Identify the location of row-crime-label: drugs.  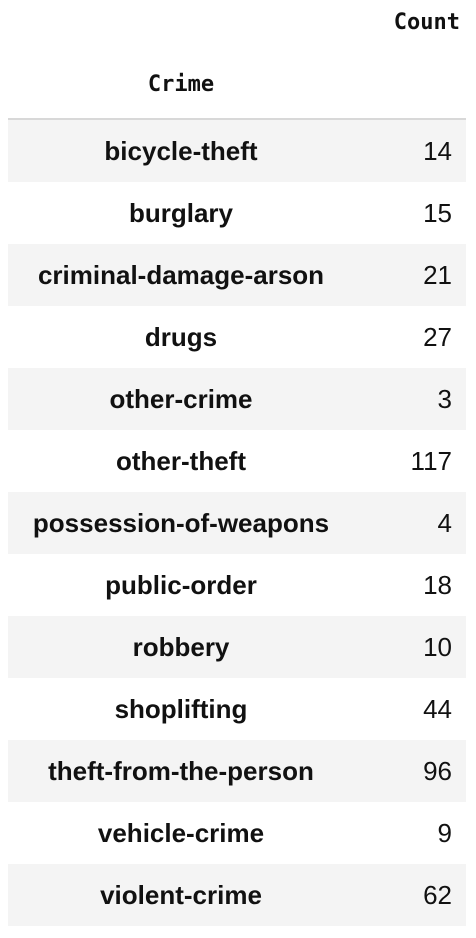
(181, 336).